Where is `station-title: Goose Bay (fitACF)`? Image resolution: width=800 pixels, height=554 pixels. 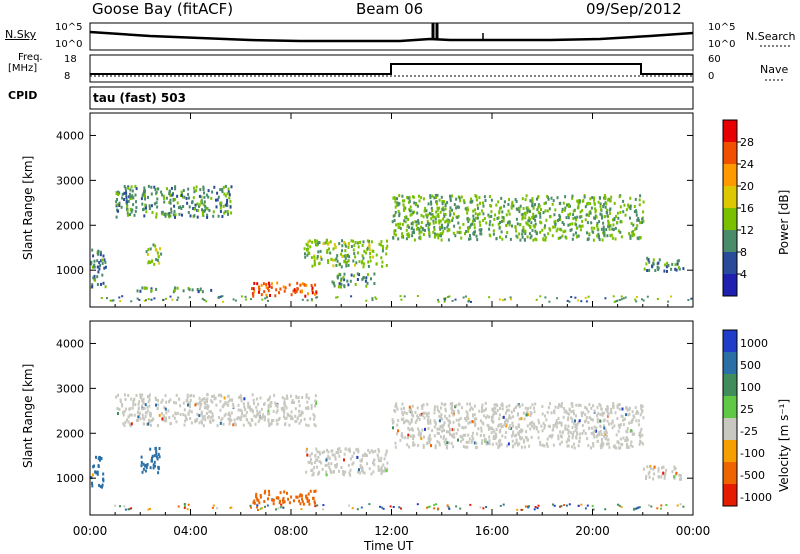 station-title: Goose Bay (fitACF) is located at coordinates (163, 9).